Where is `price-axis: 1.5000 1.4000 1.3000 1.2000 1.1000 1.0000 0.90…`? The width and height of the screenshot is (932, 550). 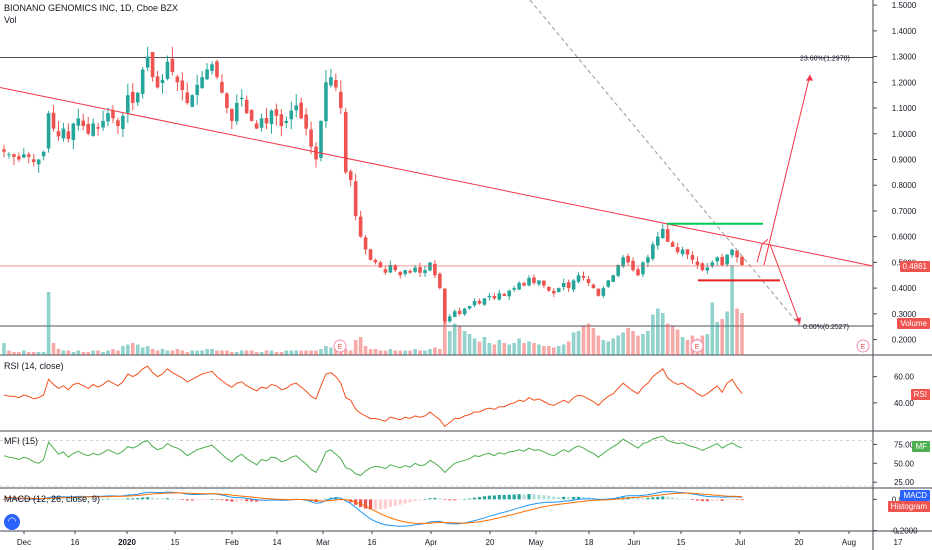 price-axis: 1.5000 1.4000 1.3000 1.2000 1.1000 1.0000 0.90… is located at coordinates (895, 173).